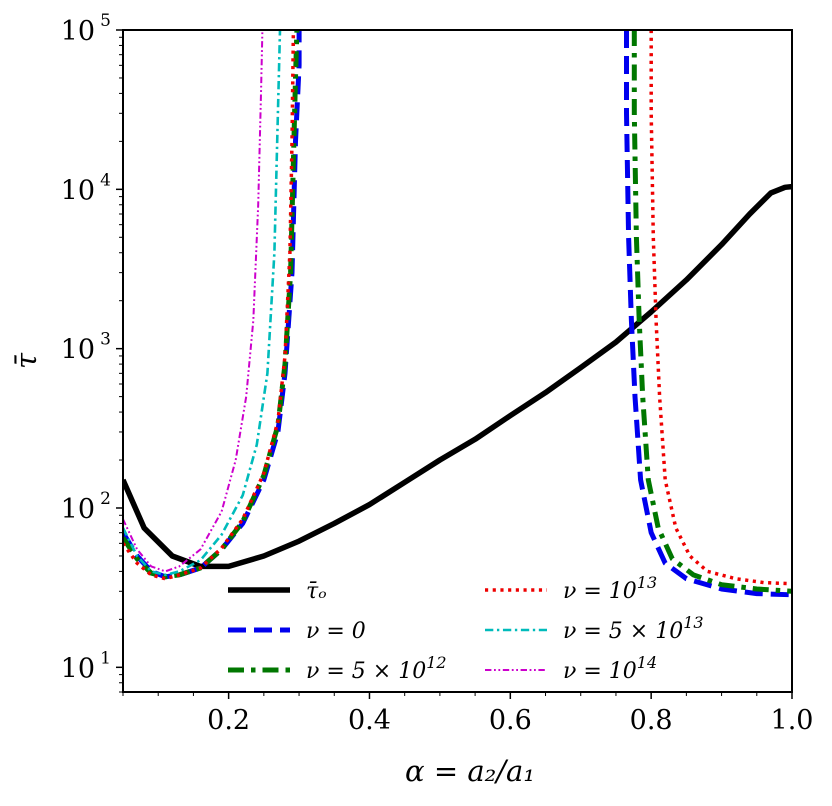 Image resolution: width=832 pixels, height=806 pixels. What do you see at coordinates (510, 720) in the screenshot?
I see `x-tick-label: 0.6` at bounding box center [510, 720].